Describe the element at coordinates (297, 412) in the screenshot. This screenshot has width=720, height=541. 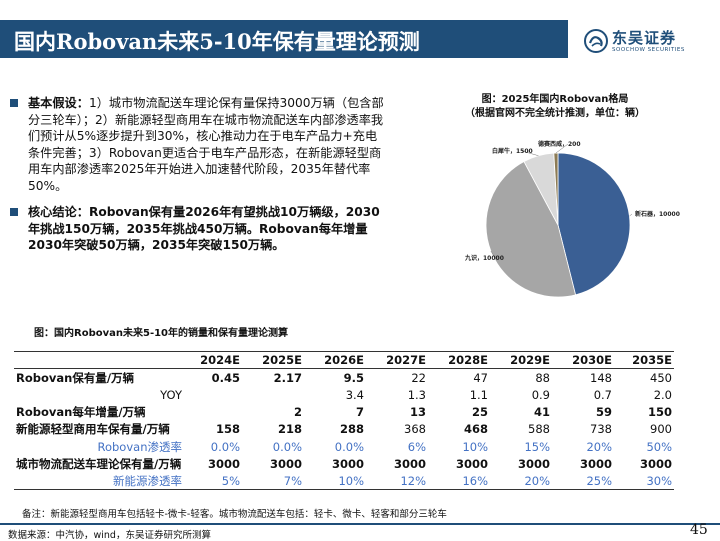
I see `table-cell: 2` at that location.